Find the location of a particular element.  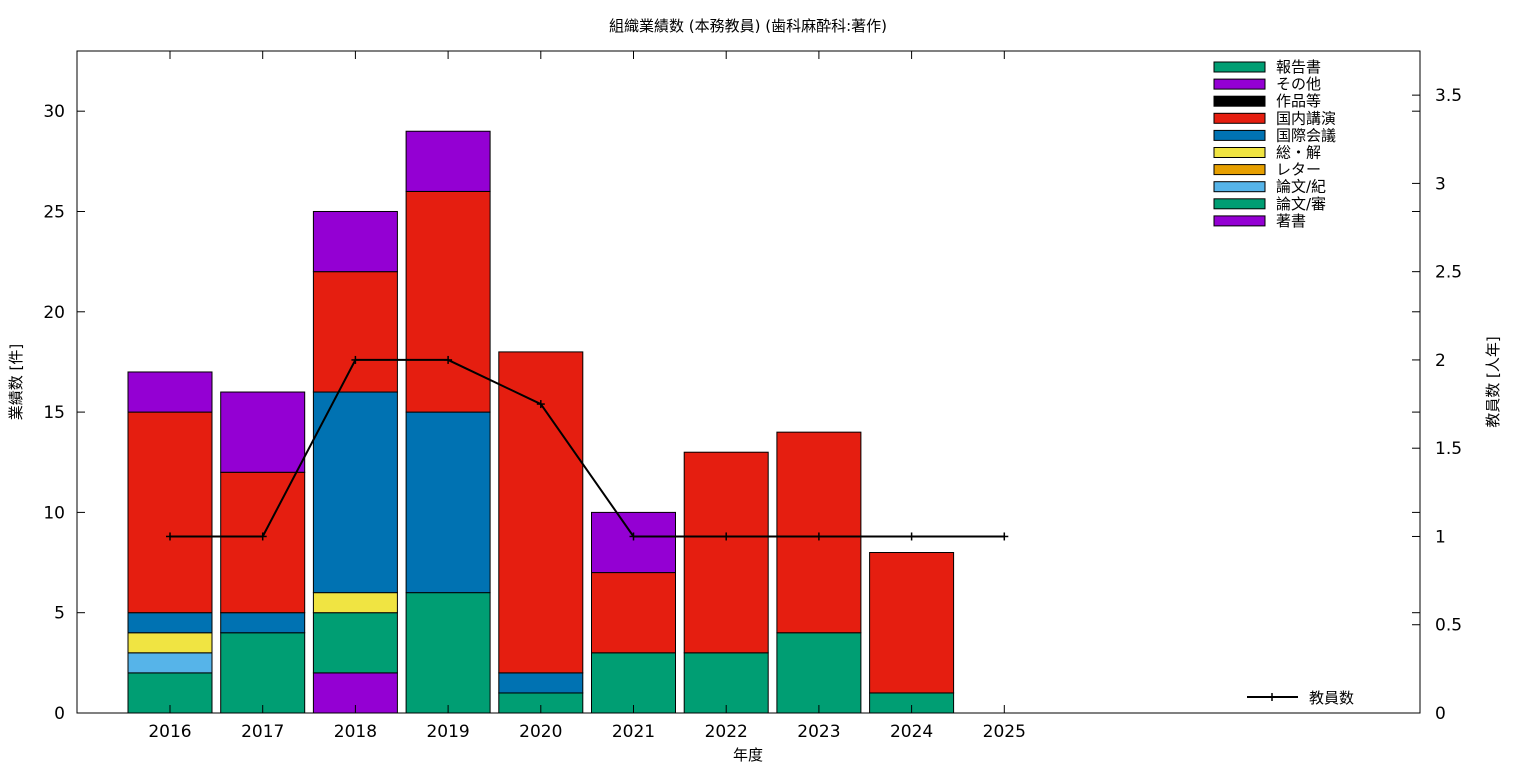

x-tick-label: 2025 is located at coordinates (1004, 732).